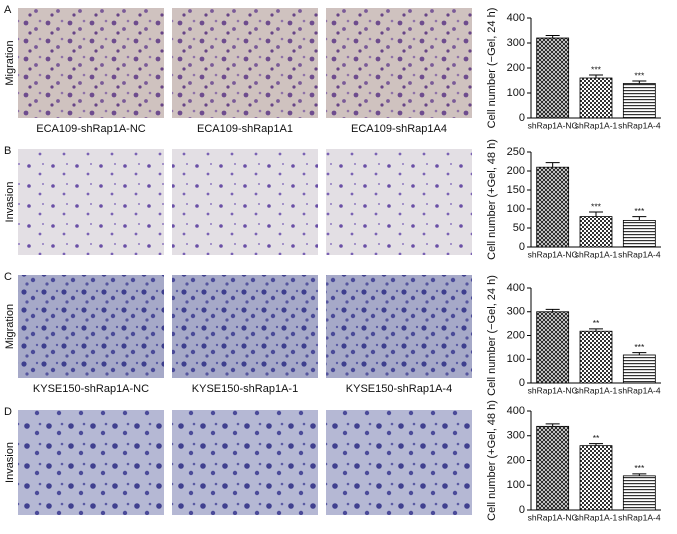 The height and width of the screenshot is (534, 677). I want to click on panel-letter: A, so click(8, 10).